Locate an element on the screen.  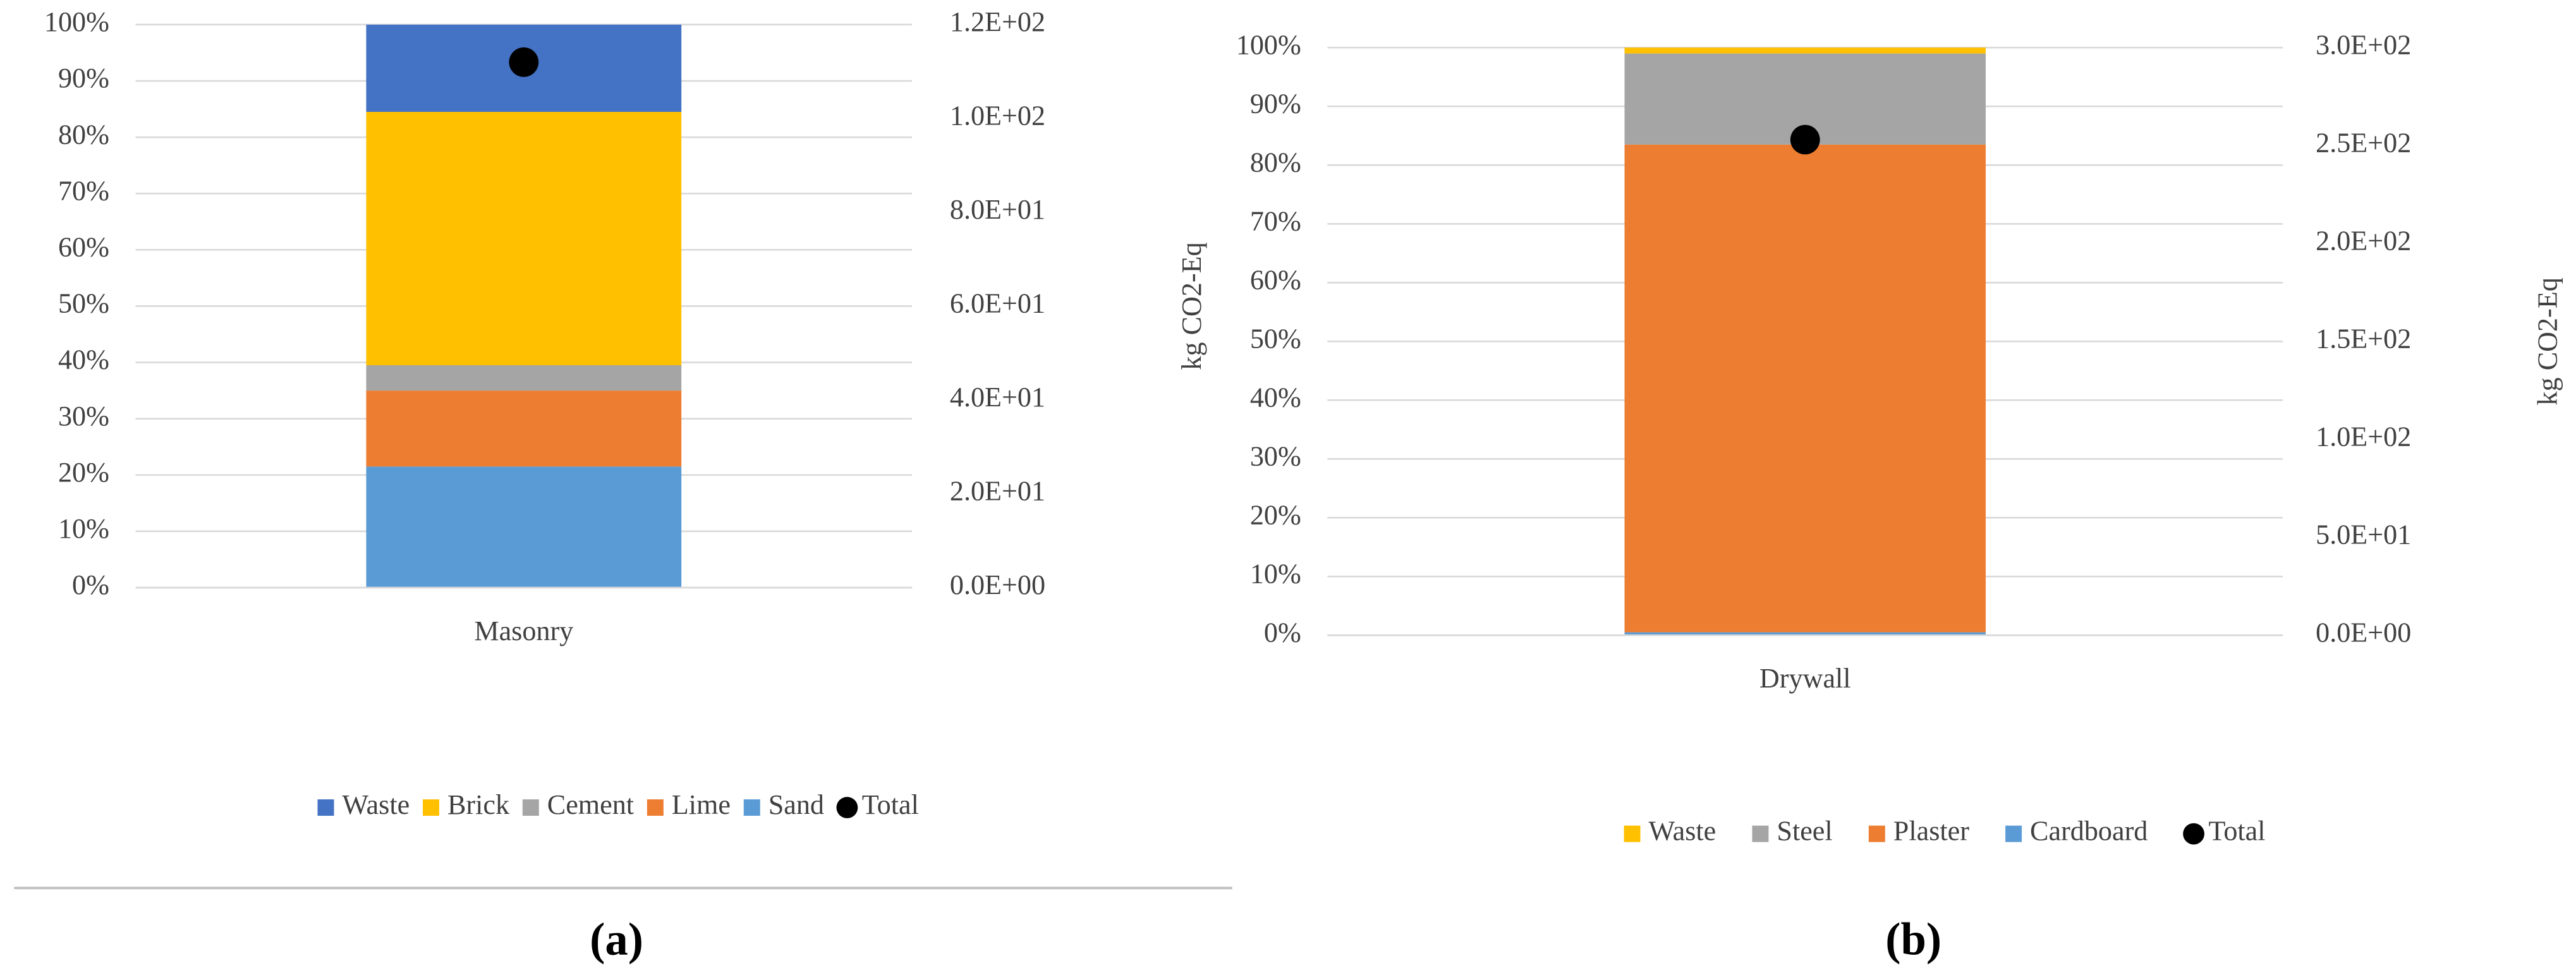
y2-tick-label: 1.2E+02 is located at coordinates (997, 21).